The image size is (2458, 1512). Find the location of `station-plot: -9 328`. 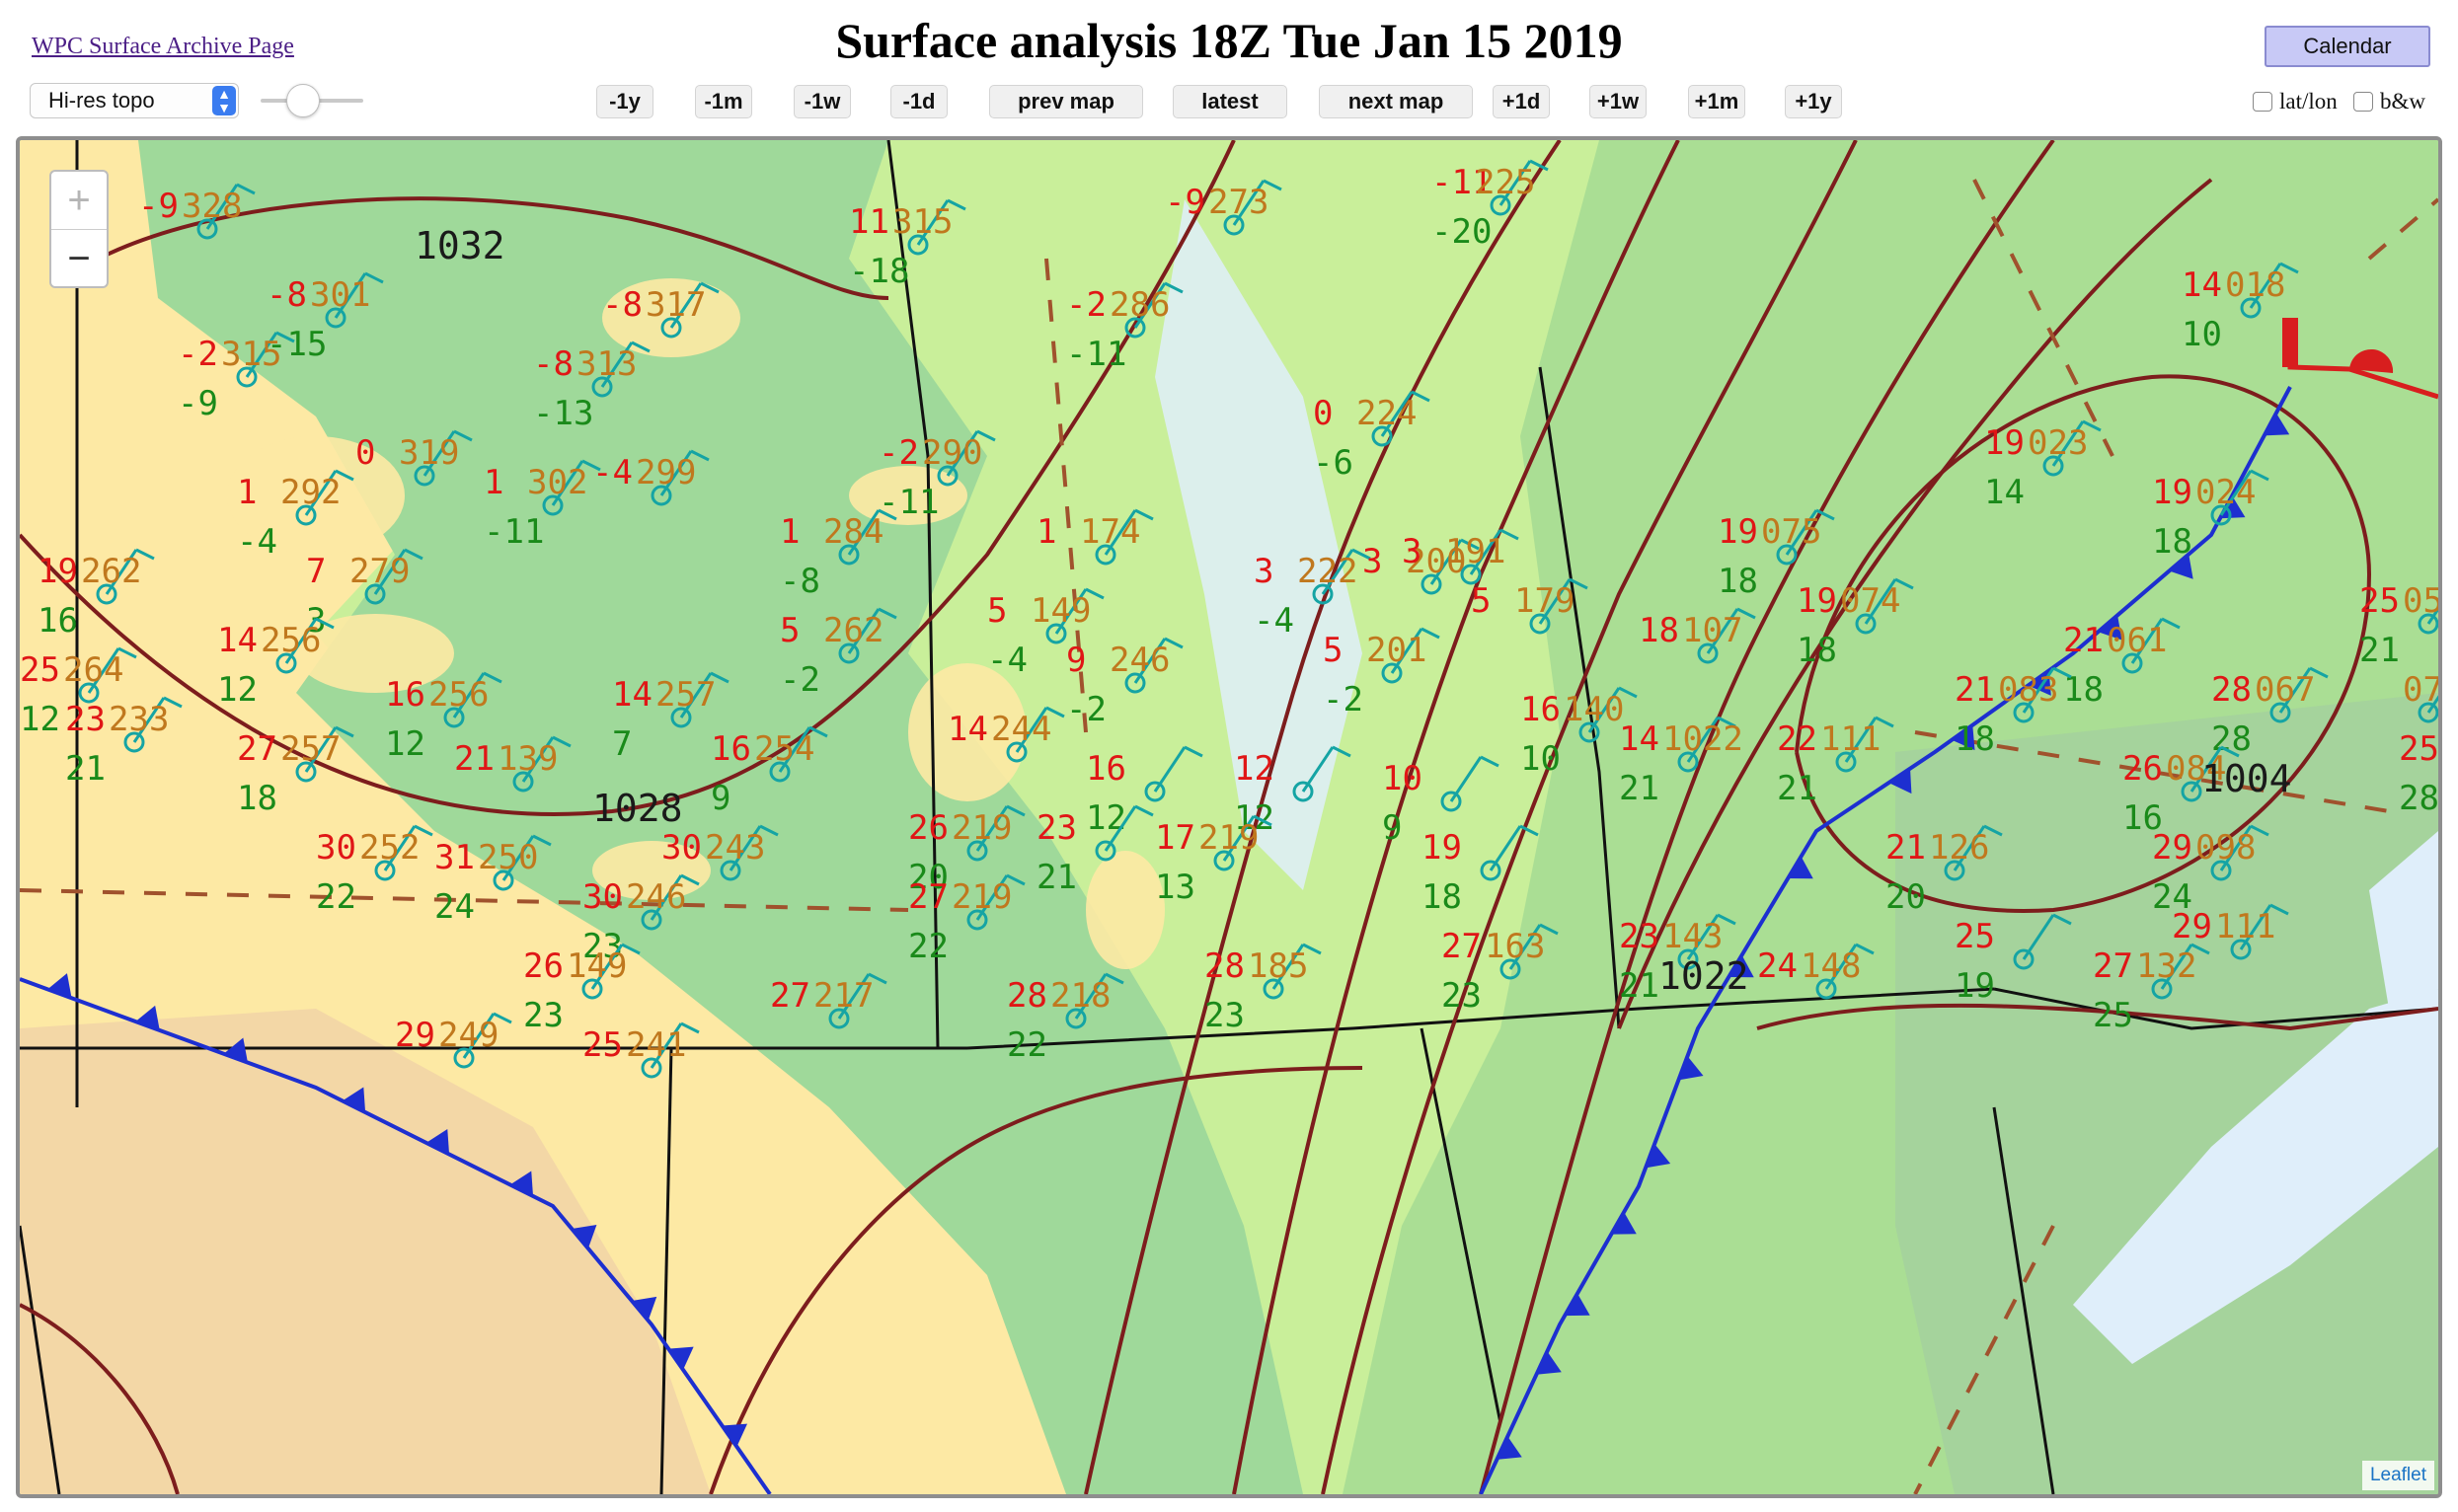

station-plot: -9 328 is located at coordinates (197, 212).